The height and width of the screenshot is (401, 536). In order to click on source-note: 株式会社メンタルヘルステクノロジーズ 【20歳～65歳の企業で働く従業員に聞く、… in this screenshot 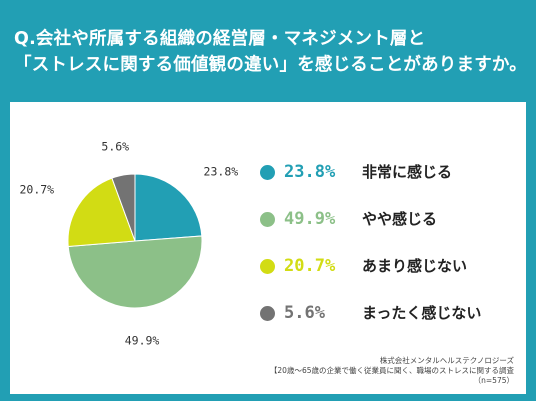, I will do `click(392, 371)`.